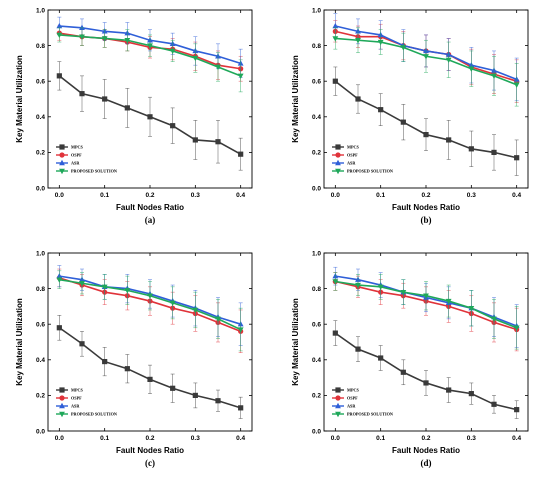 This screenshot has width=550, height=477. Describe the element at coordinates (316, 289) in the screenshot. I see `y-tick-label: 0.8` at that location.